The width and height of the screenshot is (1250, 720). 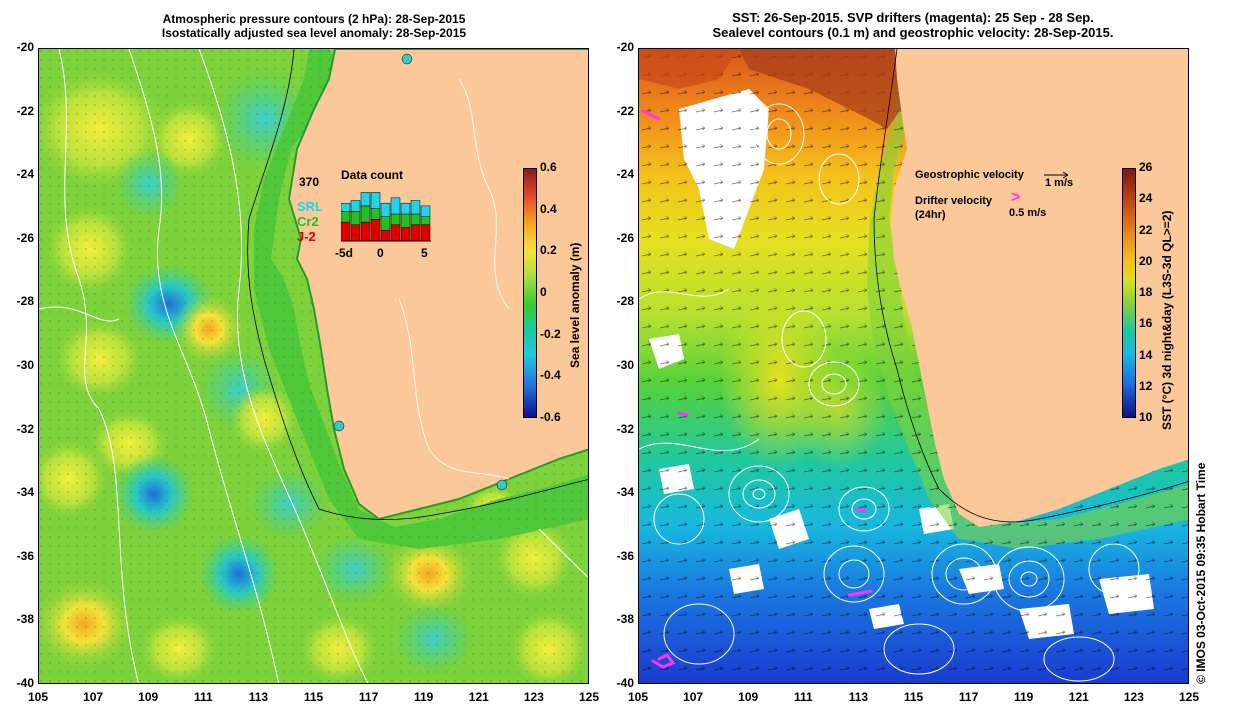 What do you see at coordinates (548, 208) in the screenshot?
I see `colorbar-tick-label: 0.4` at bounding box center [548, 208].